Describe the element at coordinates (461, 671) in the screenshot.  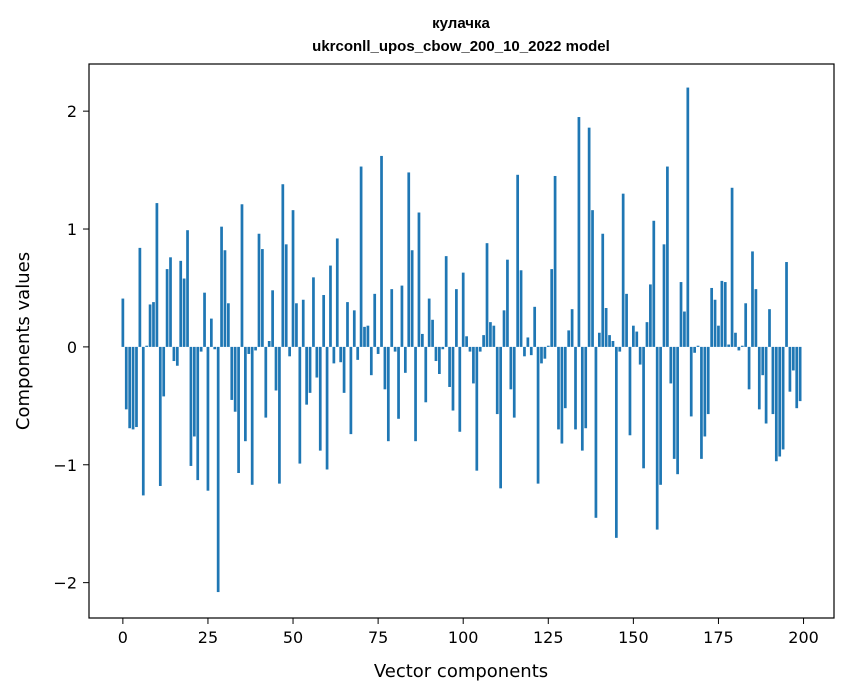
I see `x-axis-label: Vector components` at that location.